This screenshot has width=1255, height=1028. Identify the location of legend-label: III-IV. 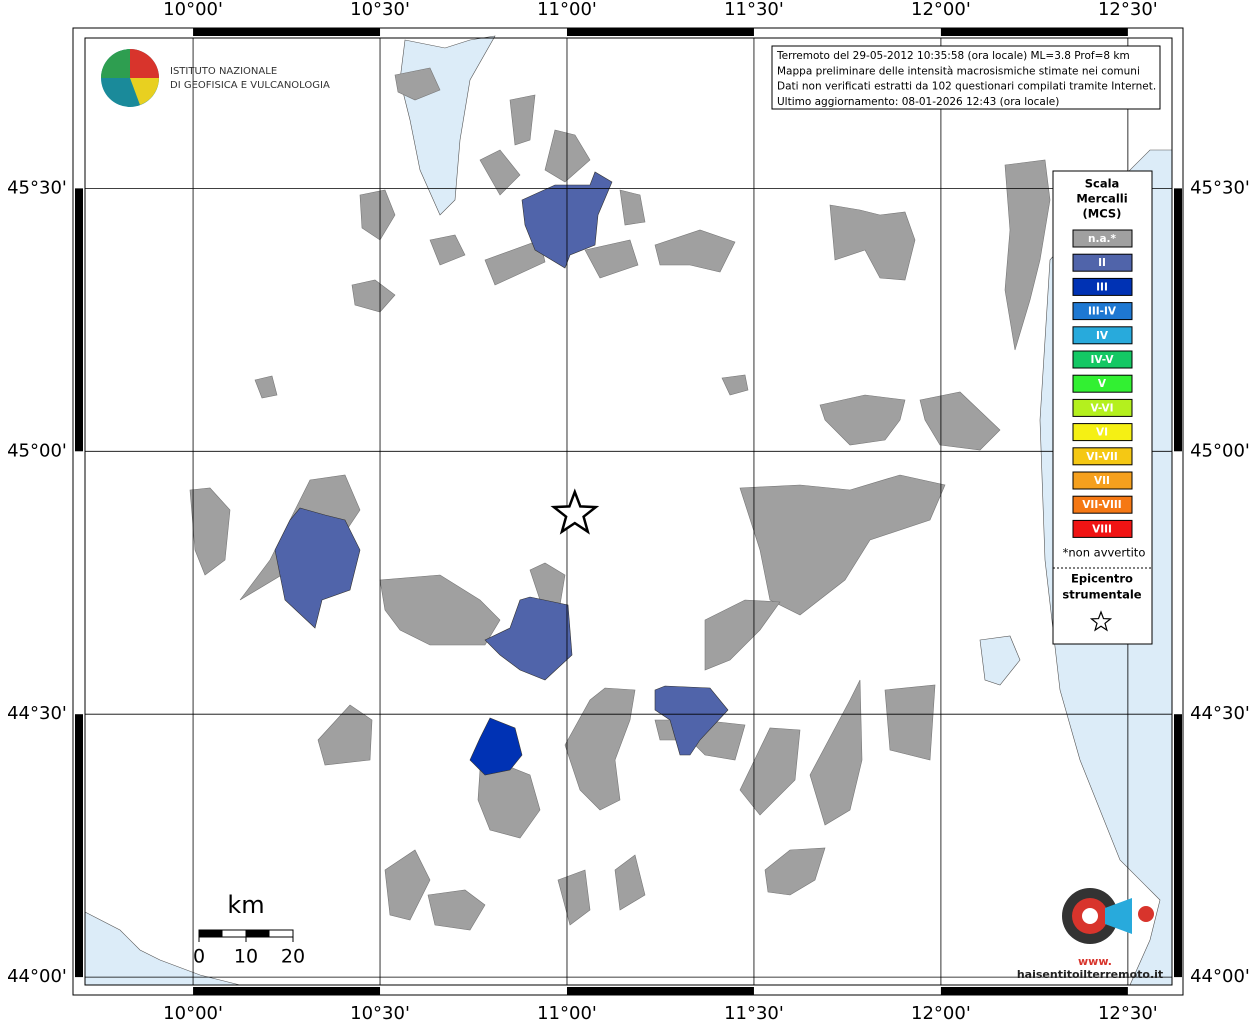
(1102, 312).